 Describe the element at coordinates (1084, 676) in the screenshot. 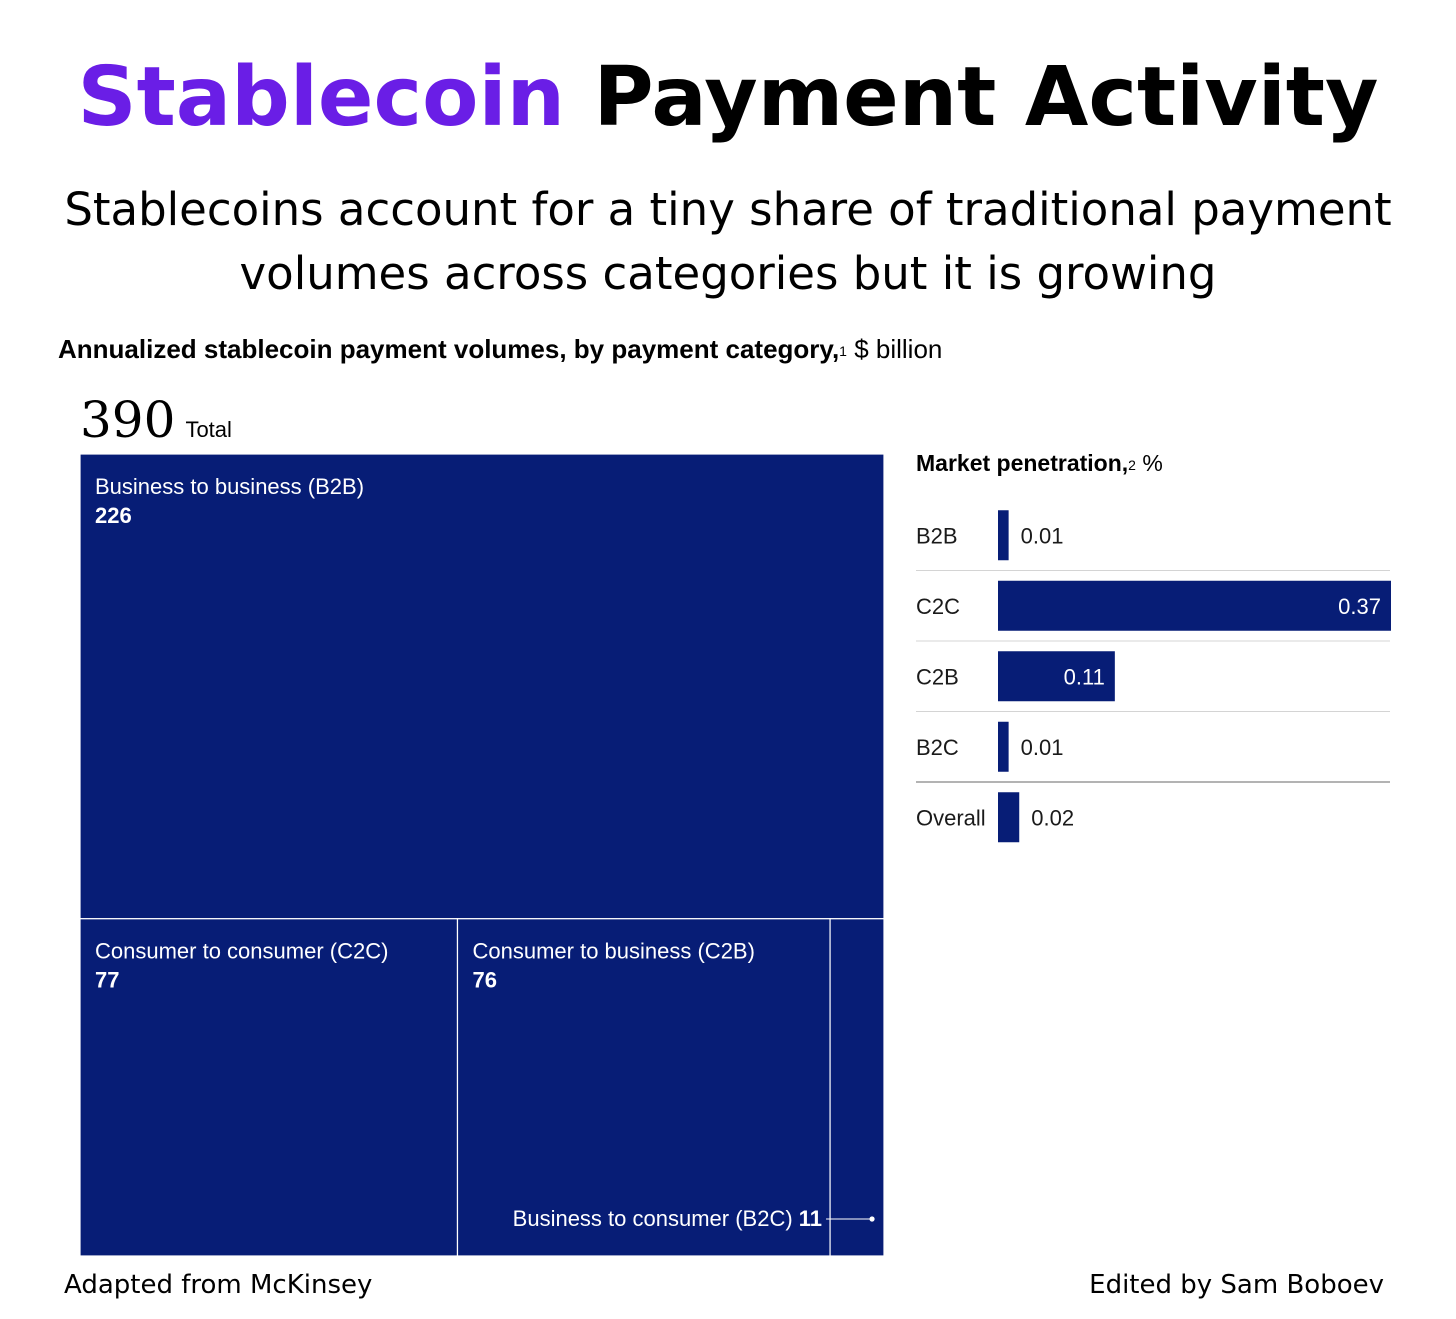

I see `penetration-value-2: 0.11` at that location.